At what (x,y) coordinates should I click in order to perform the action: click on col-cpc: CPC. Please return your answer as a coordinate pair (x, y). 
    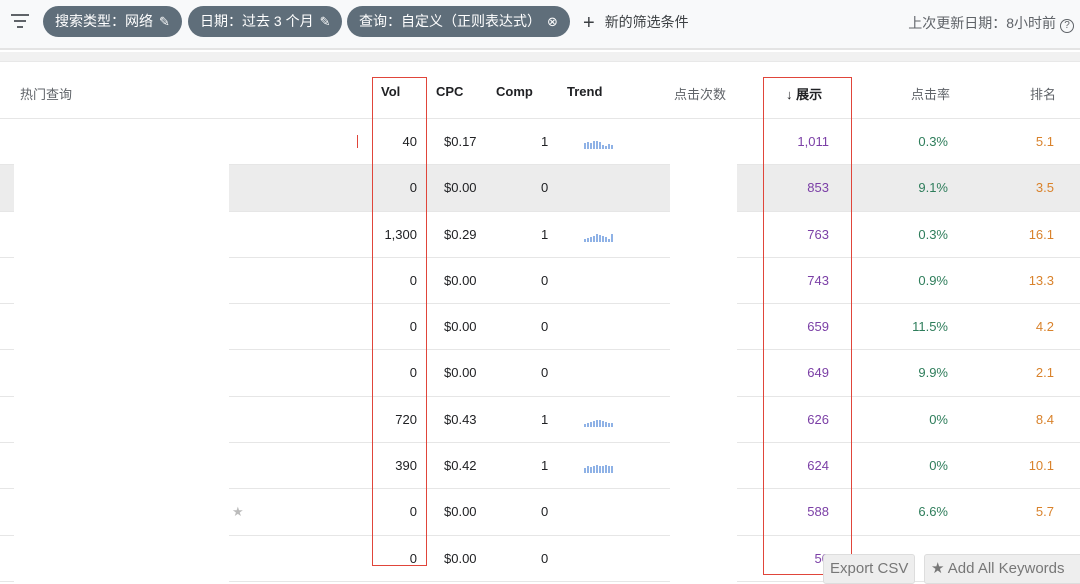
    Looking at the image, I should click on (450, 91).